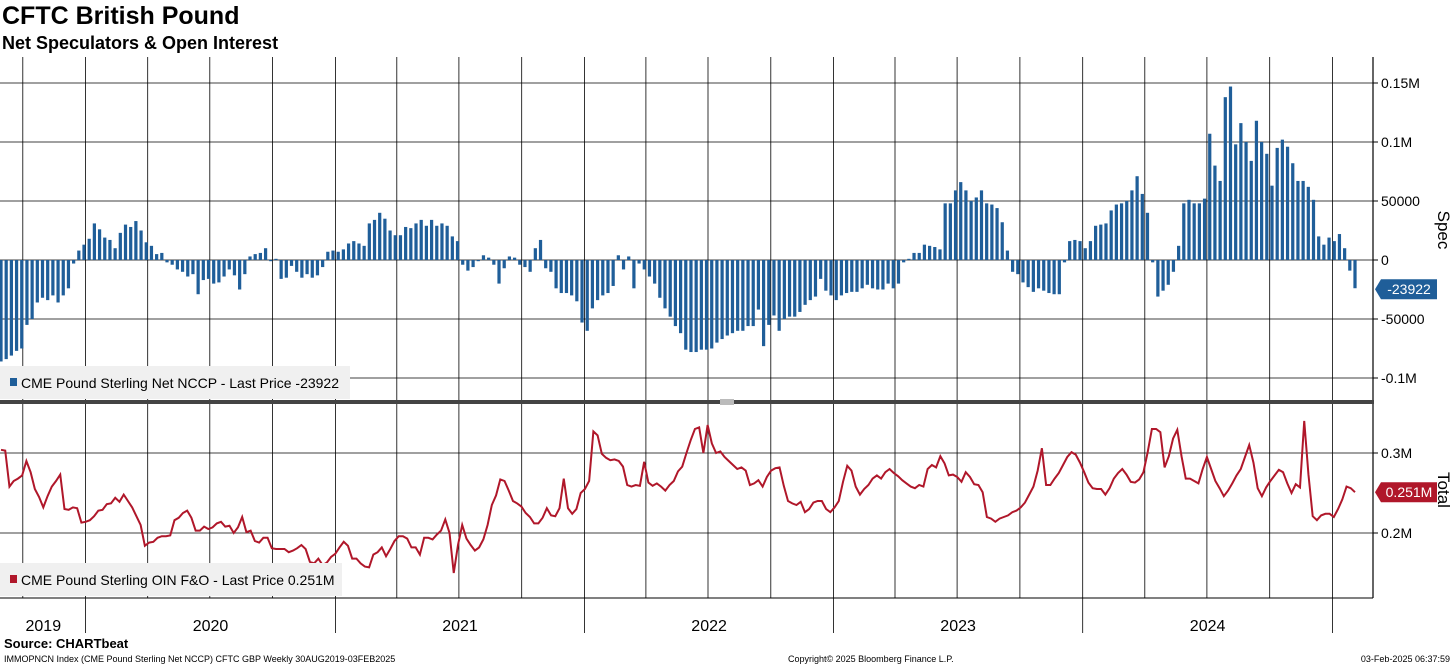  What do you see at coordinates (958, 626) in the screenshot?
I see `year-tick-label: 2023` at bounding box center [958, 626].